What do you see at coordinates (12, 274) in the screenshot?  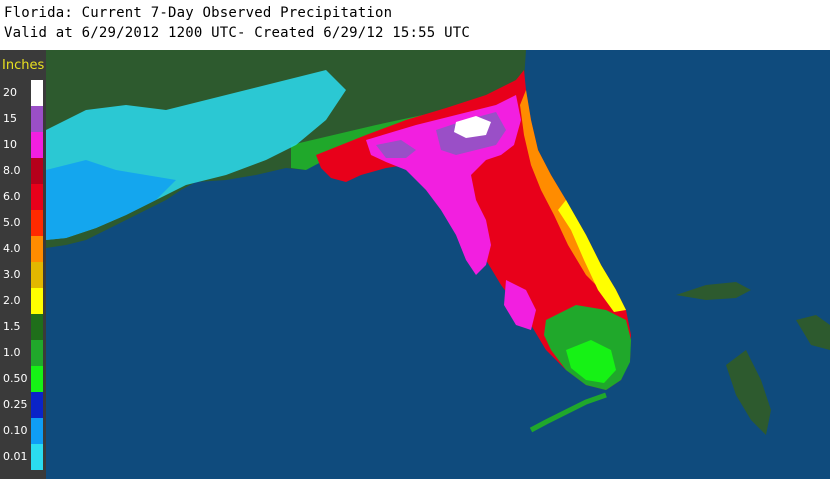 I see `legend-label: 3.0` at bounding box center [12, 274].